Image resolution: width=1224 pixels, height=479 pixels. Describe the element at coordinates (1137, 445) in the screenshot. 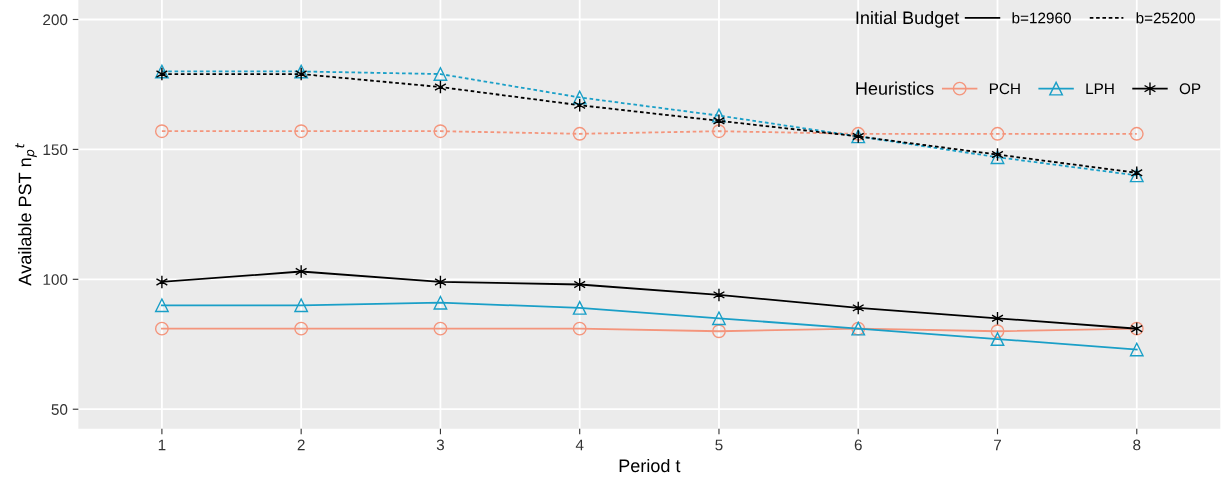

I see `x-tick-label: 8` at that location.